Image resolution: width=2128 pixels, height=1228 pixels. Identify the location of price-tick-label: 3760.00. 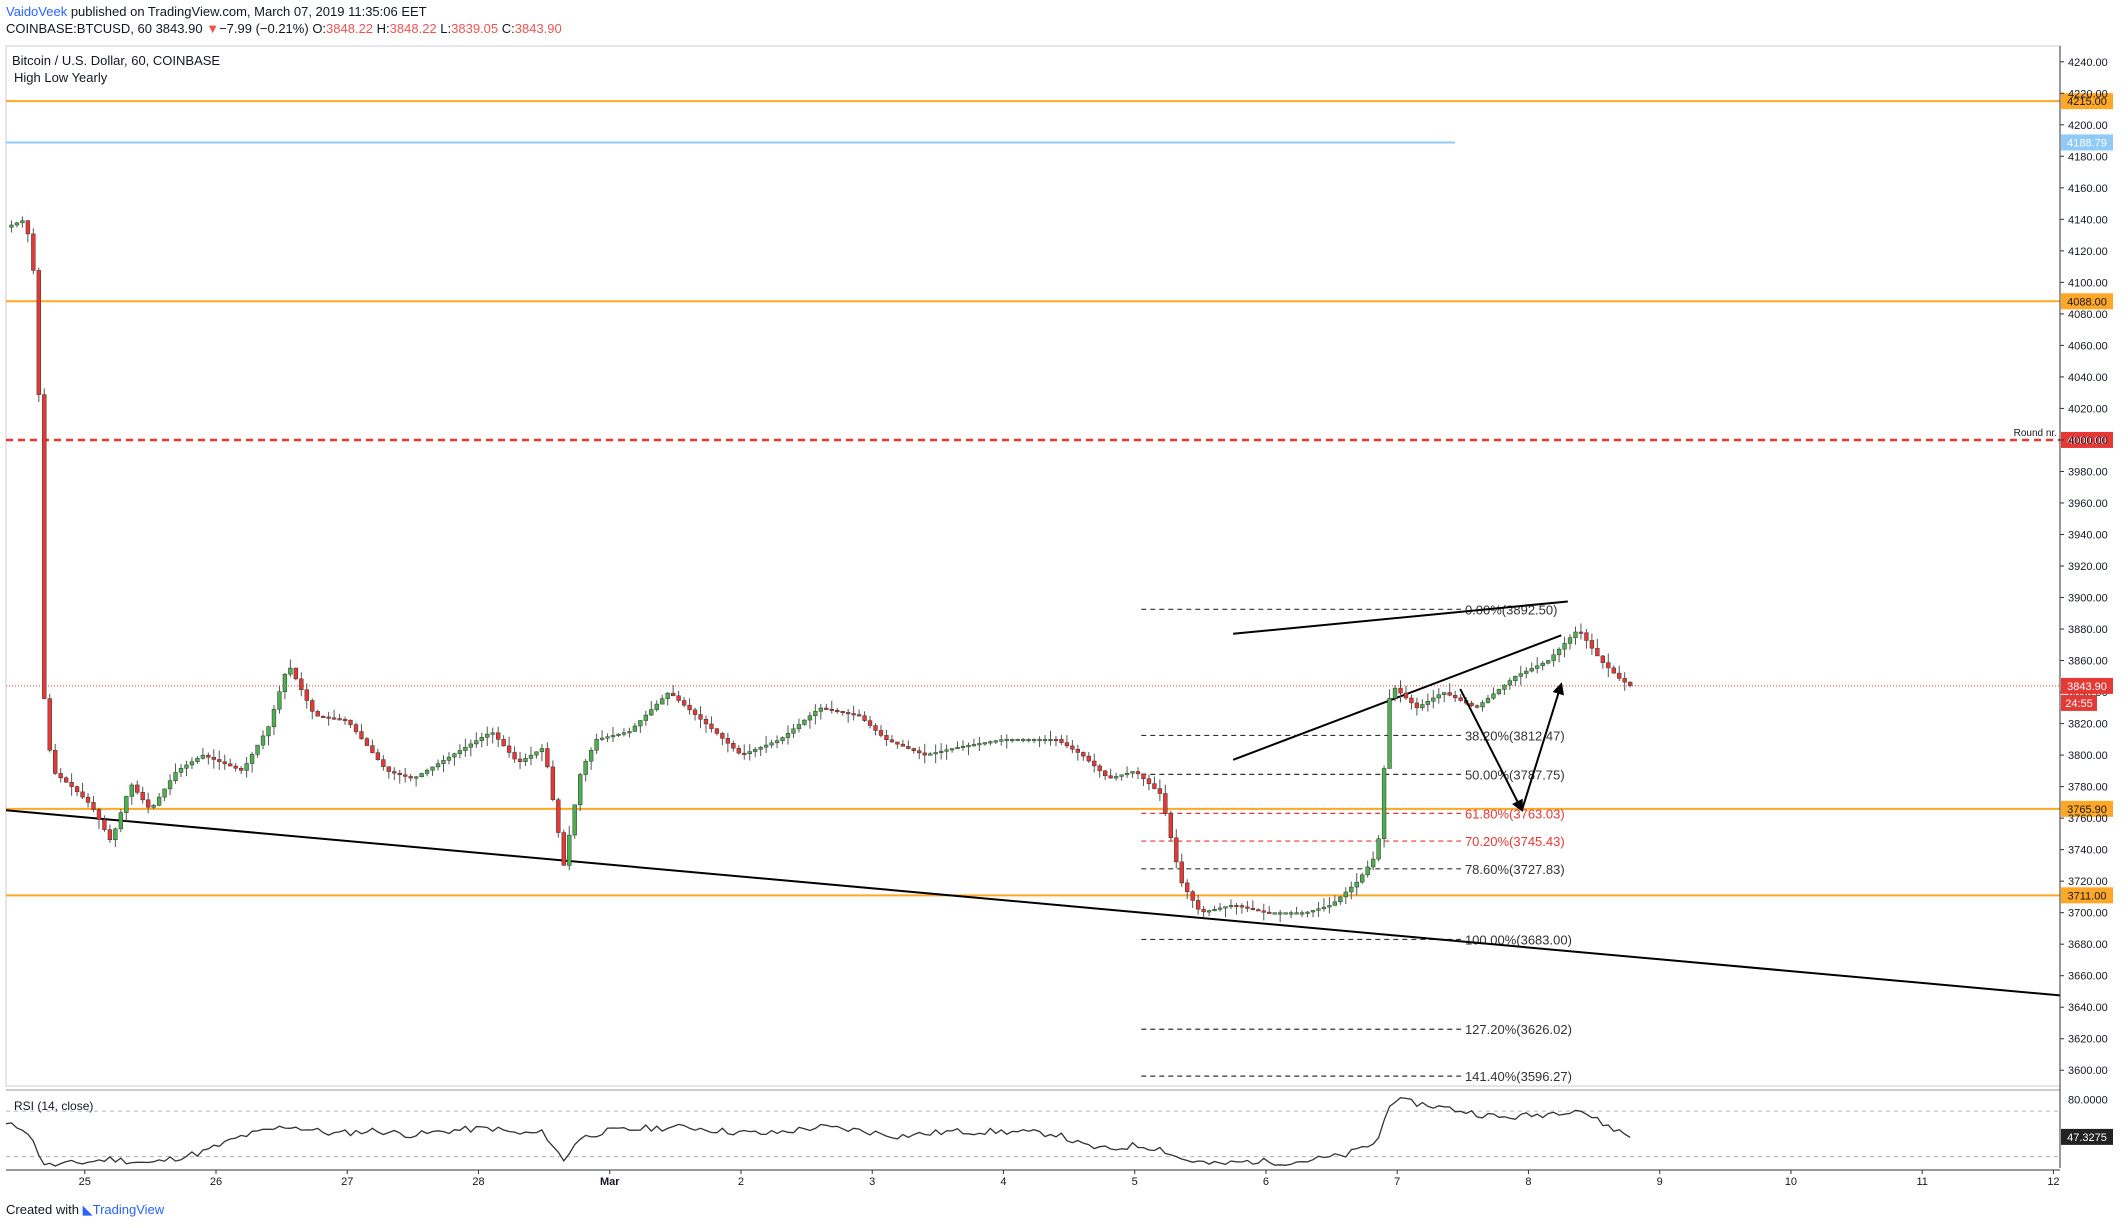
(2088, 819).